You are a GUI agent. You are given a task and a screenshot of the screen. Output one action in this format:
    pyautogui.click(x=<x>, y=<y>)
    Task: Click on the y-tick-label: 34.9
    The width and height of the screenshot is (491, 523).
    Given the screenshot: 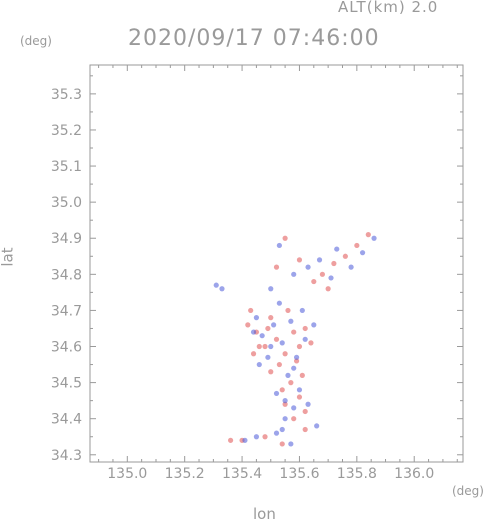 What is the action you would take?
    pyautogui.click(x=66, y=239)
    